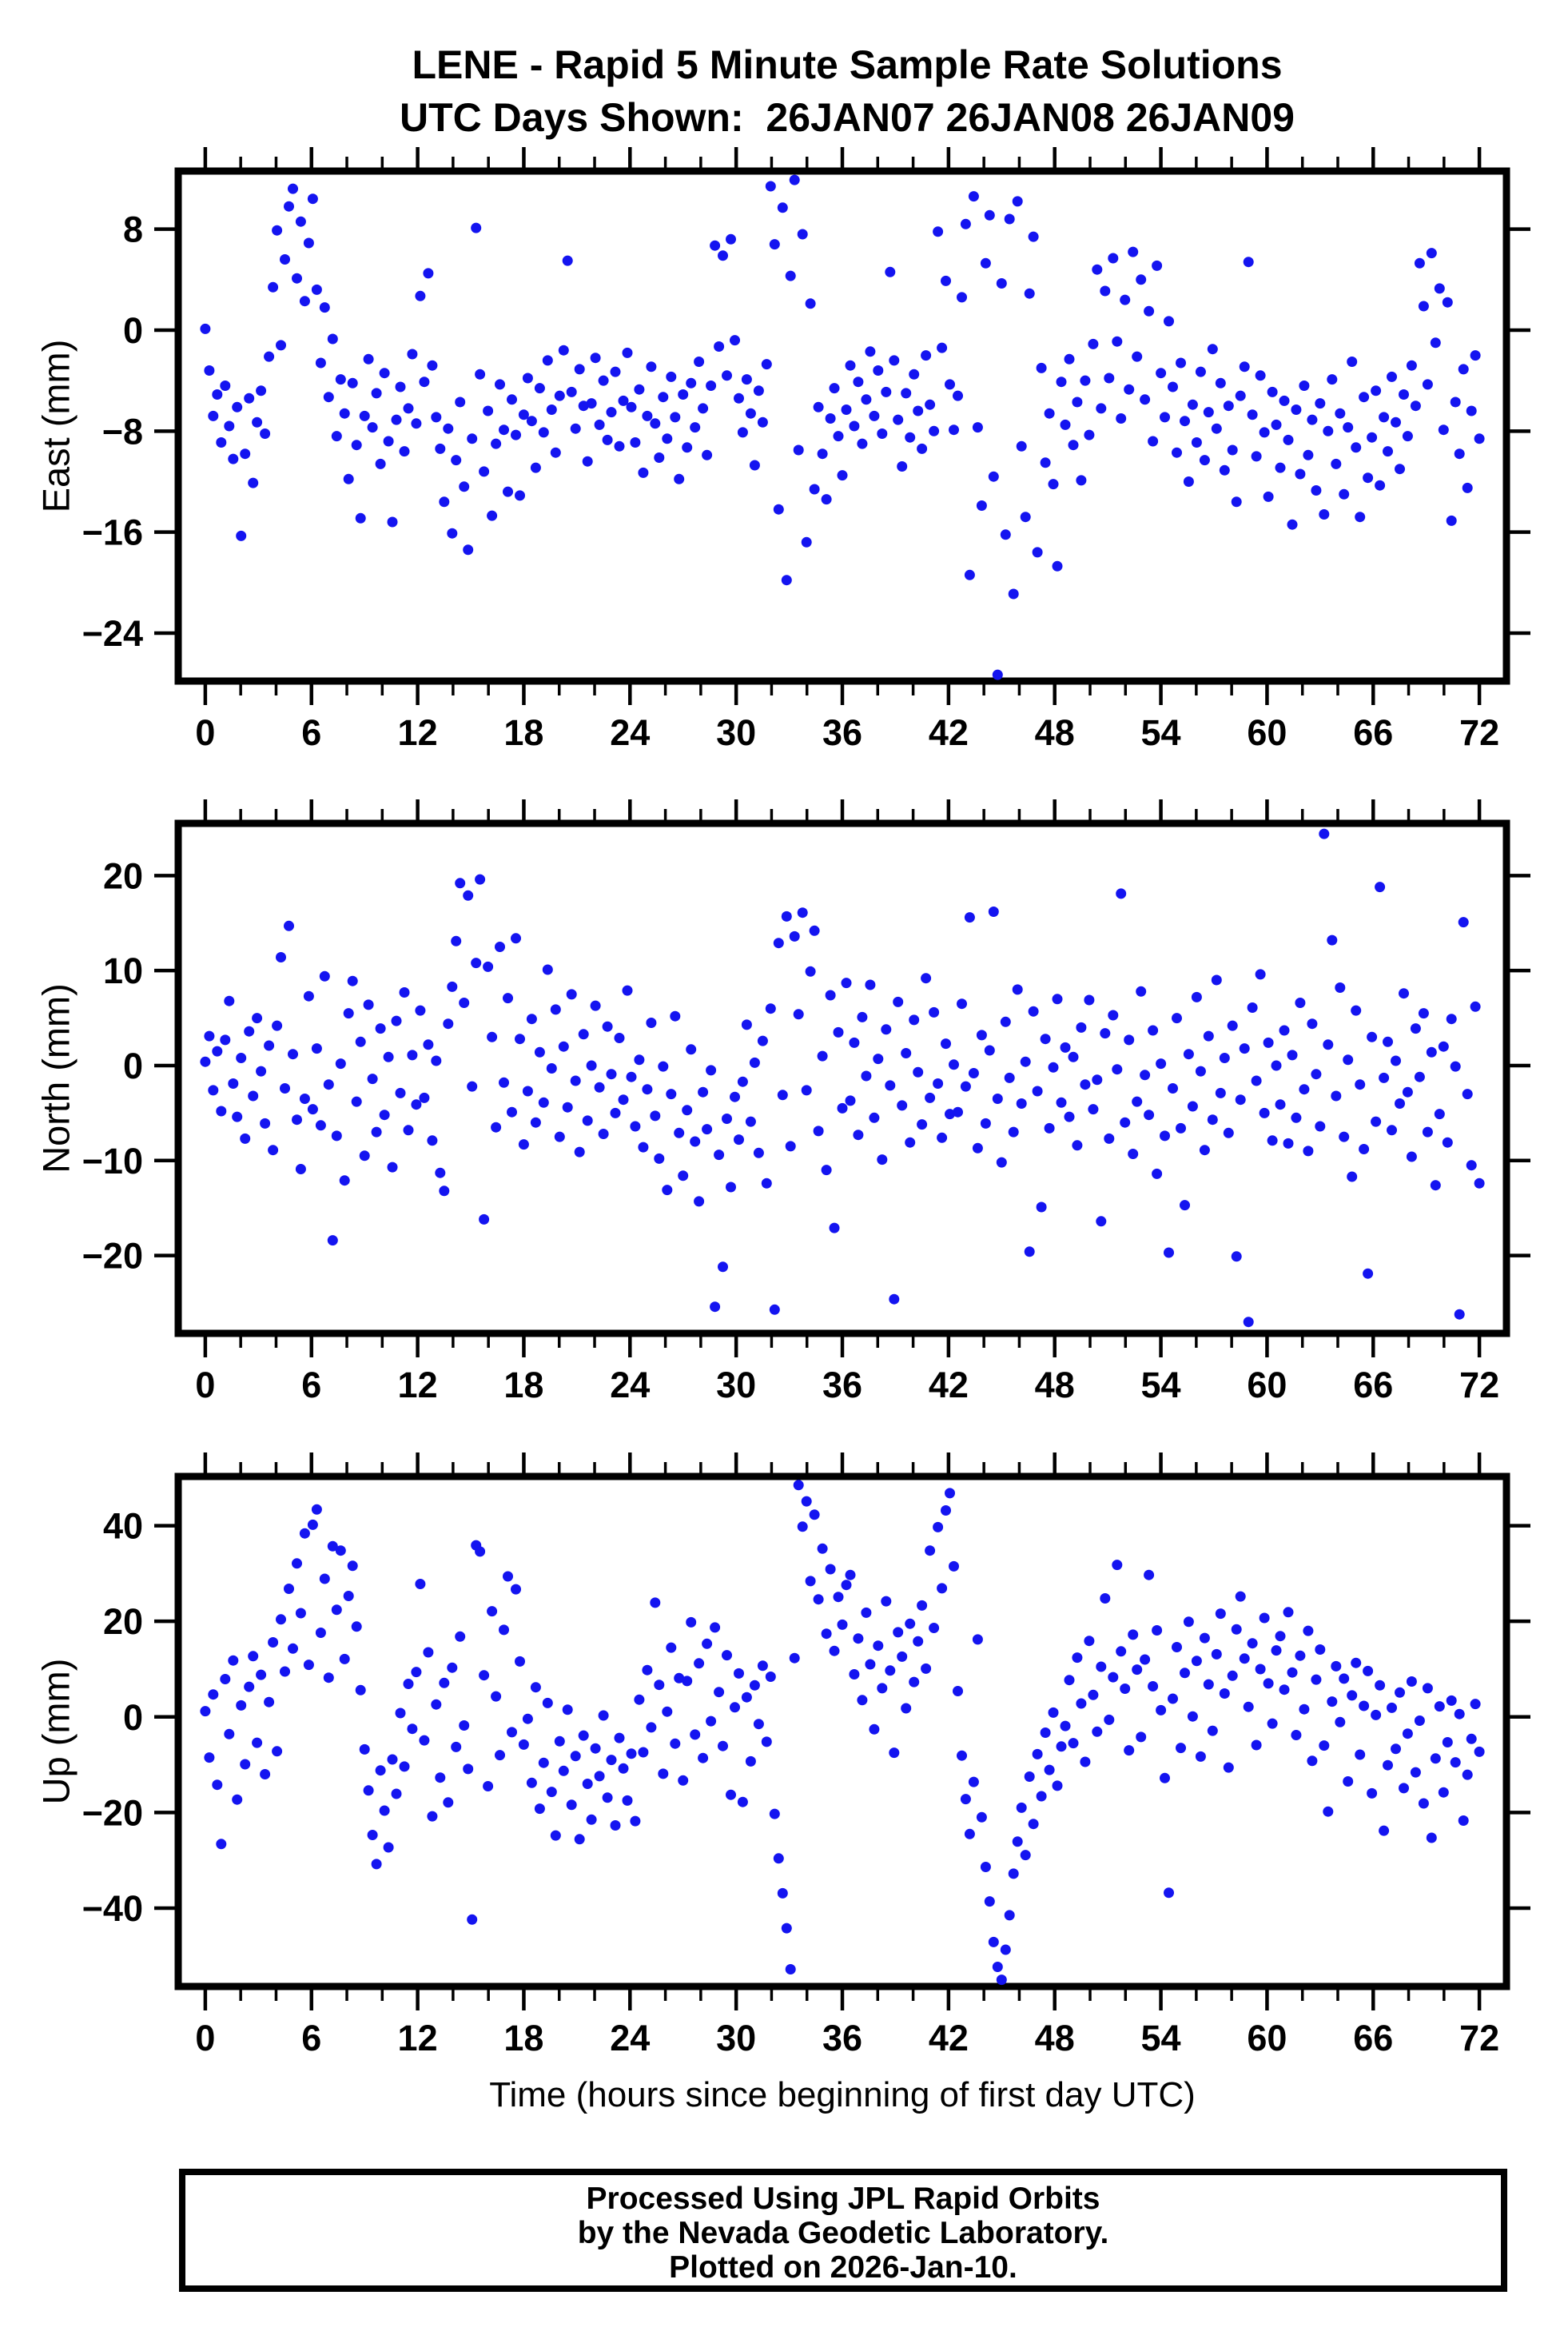 Image resolution: width=1568 pixels, height=2343 pixels. What do you see at coordinates (112, 633) in the screenshot?
I see `y-tick-label: −24` at bounding box center [112, 633].